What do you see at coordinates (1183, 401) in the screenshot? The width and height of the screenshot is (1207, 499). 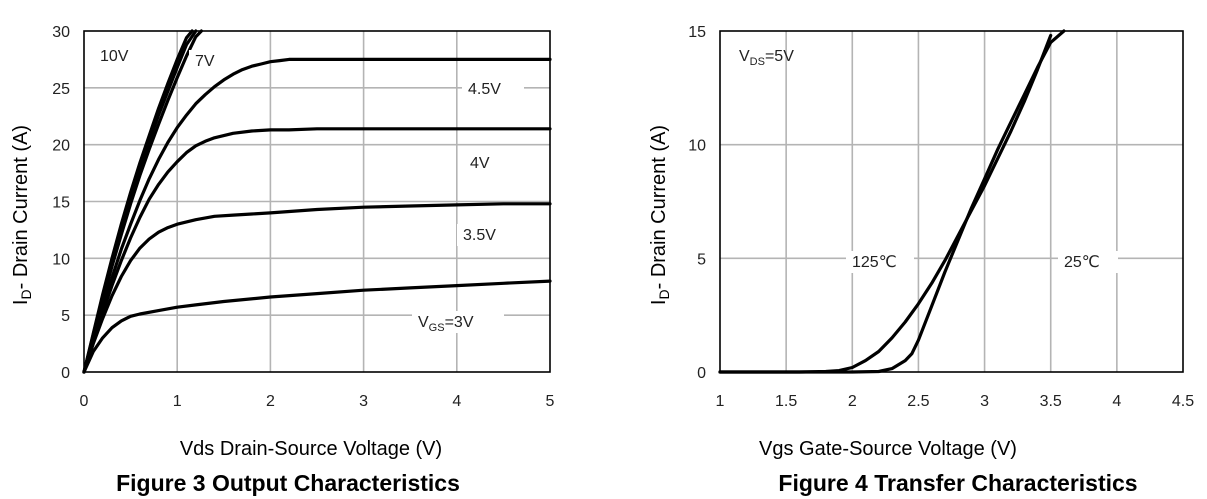 I see `x-tick-label: 4.5` at bounding box center [1183, 401].